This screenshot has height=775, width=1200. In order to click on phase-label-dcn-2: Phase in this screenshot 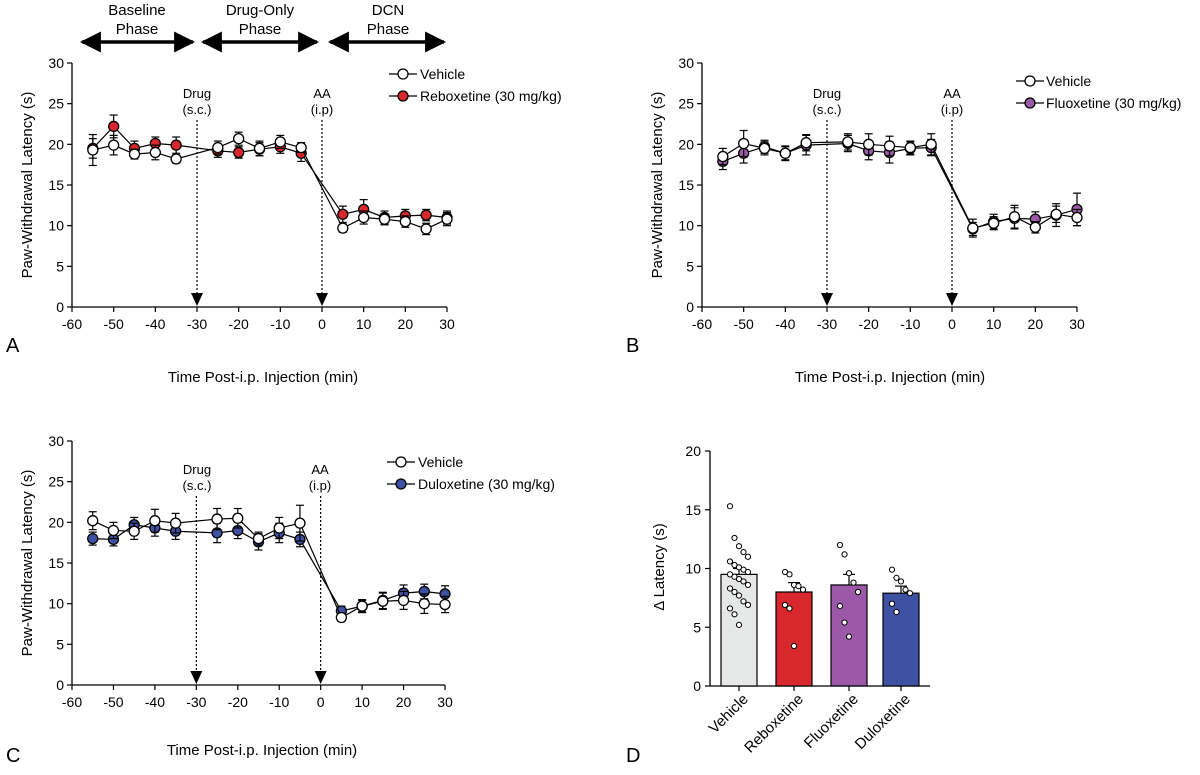, I will do `click(388, 29)`.